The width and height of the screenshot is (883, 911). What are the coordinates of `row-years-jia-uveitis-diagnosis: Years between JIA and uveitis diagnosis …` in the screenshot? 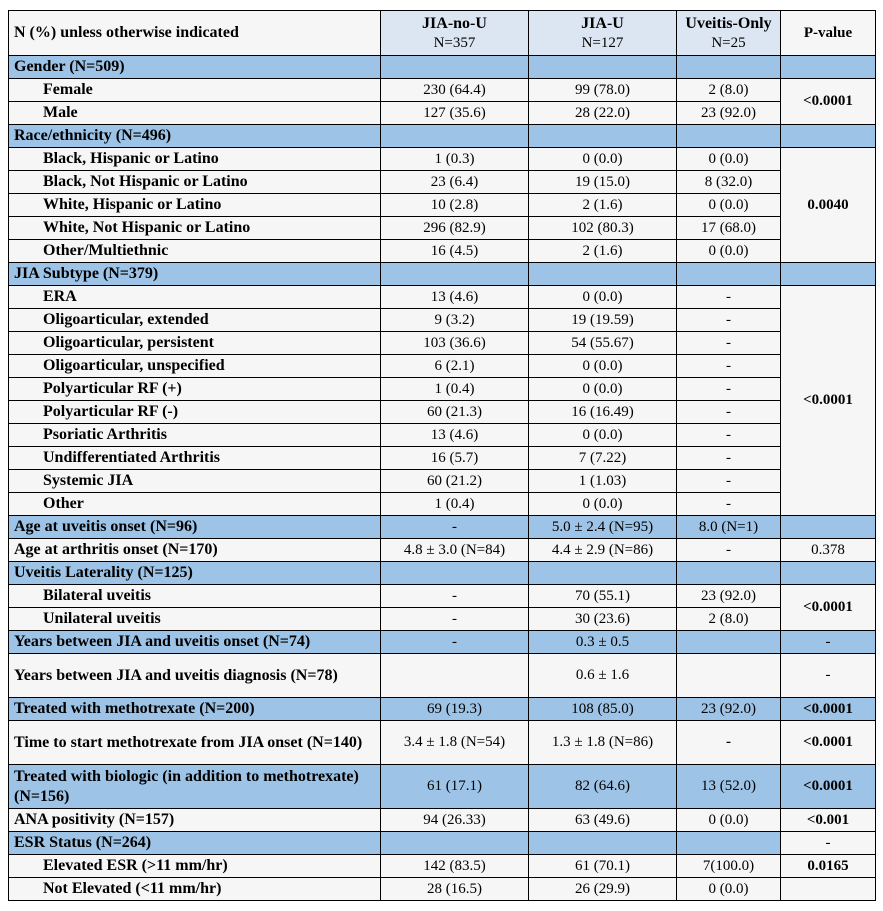 It's located at (442, 675).